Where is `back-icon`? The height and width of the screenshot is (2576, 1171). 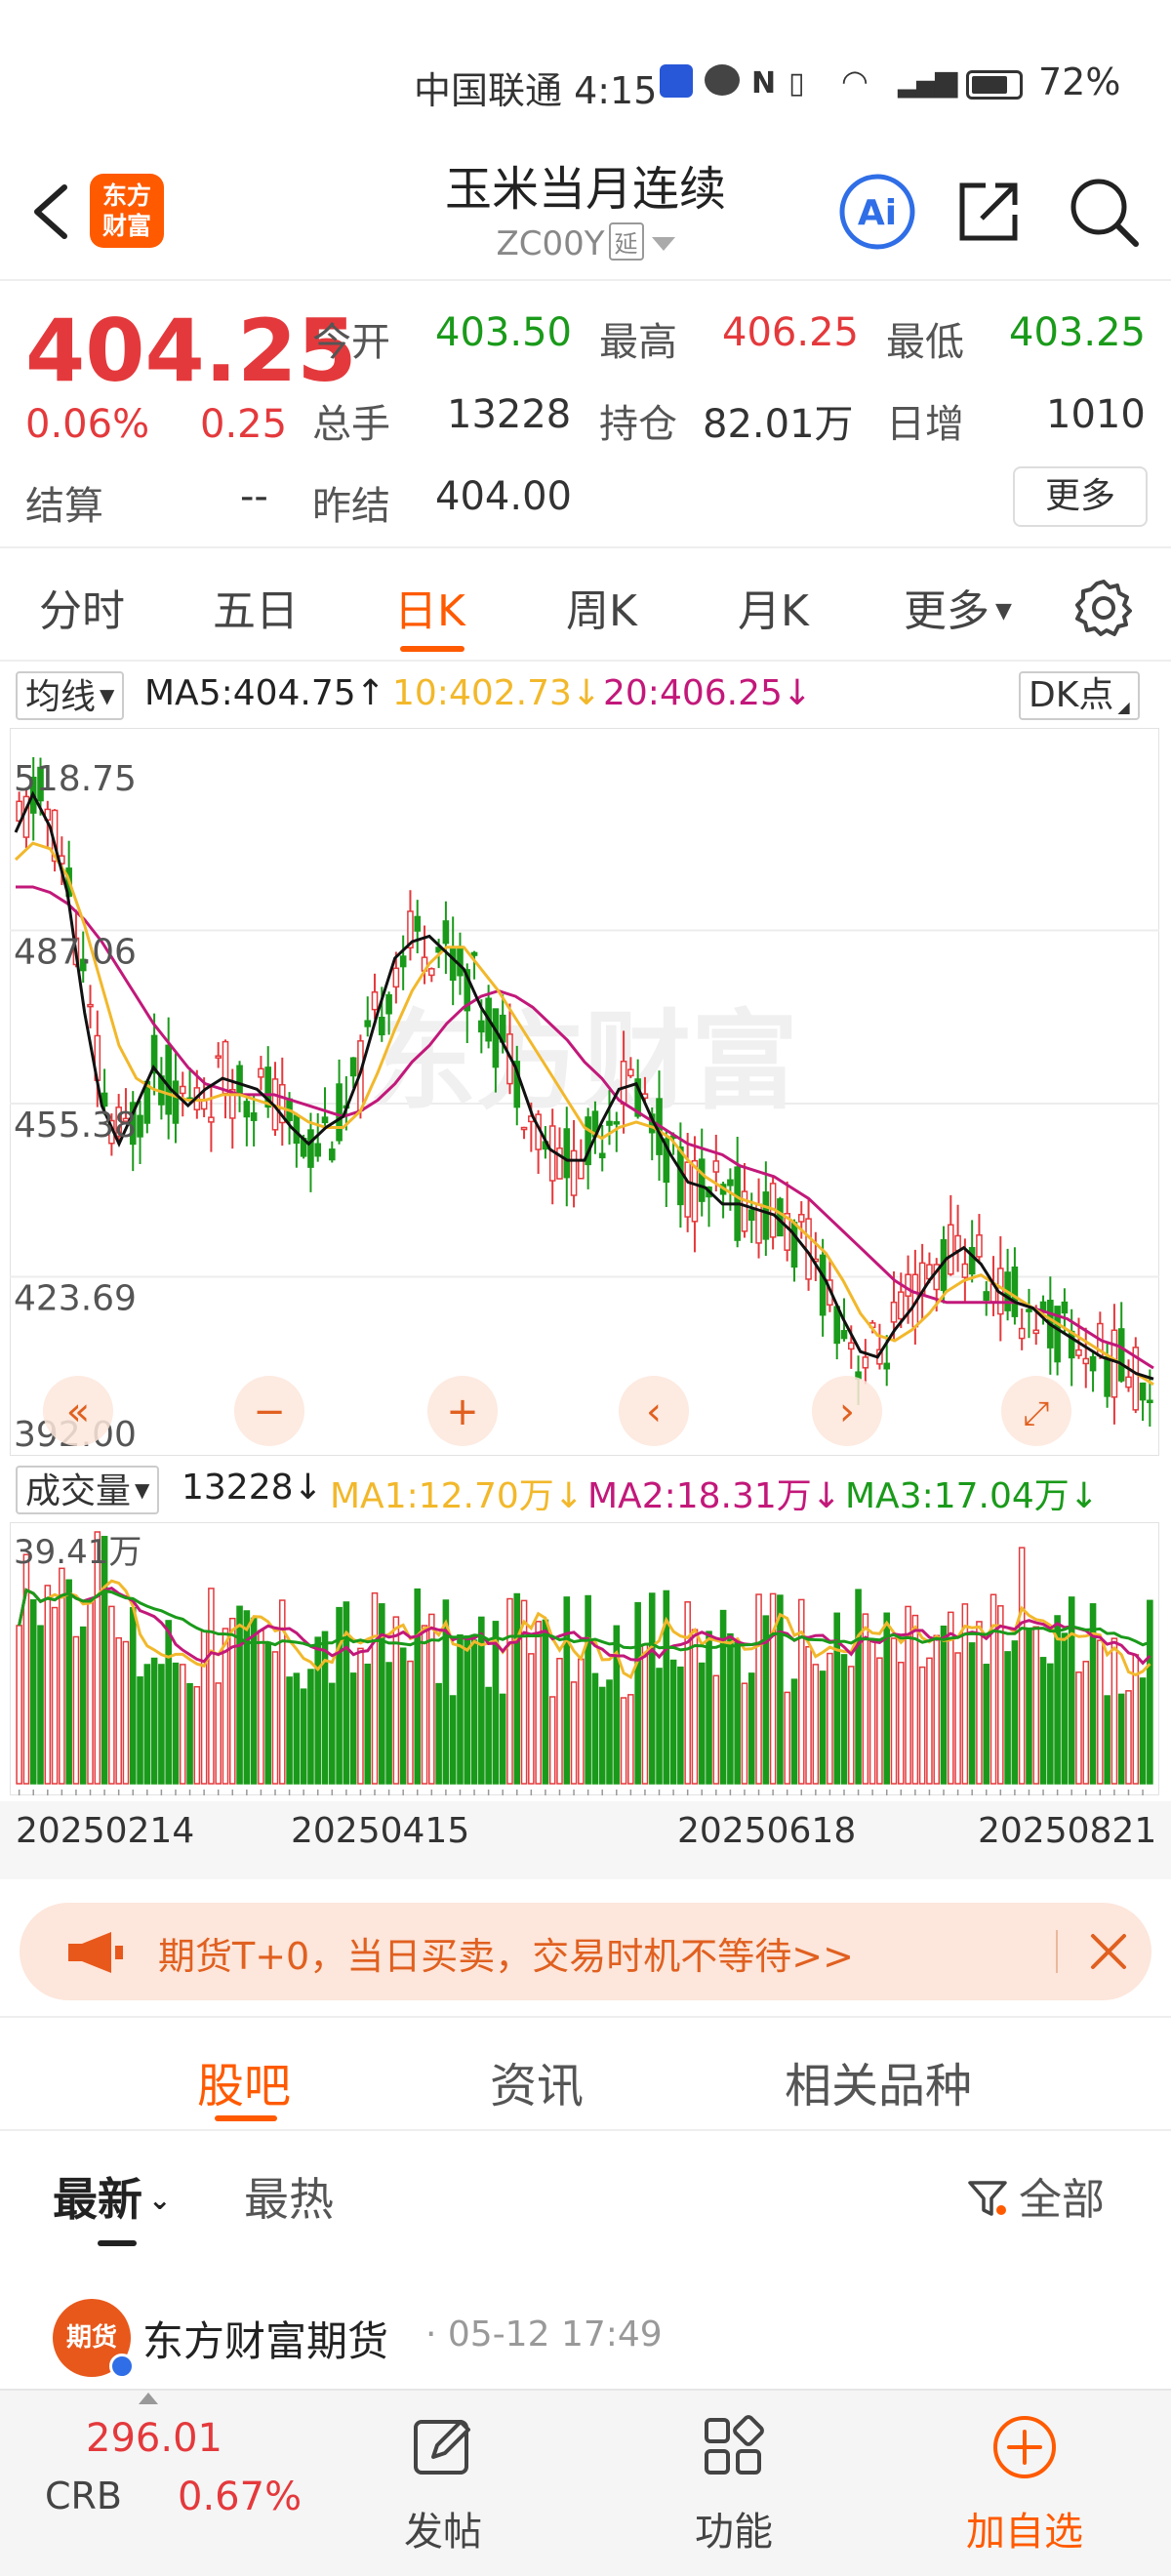 back-icon is located at coordinates (52, 212).